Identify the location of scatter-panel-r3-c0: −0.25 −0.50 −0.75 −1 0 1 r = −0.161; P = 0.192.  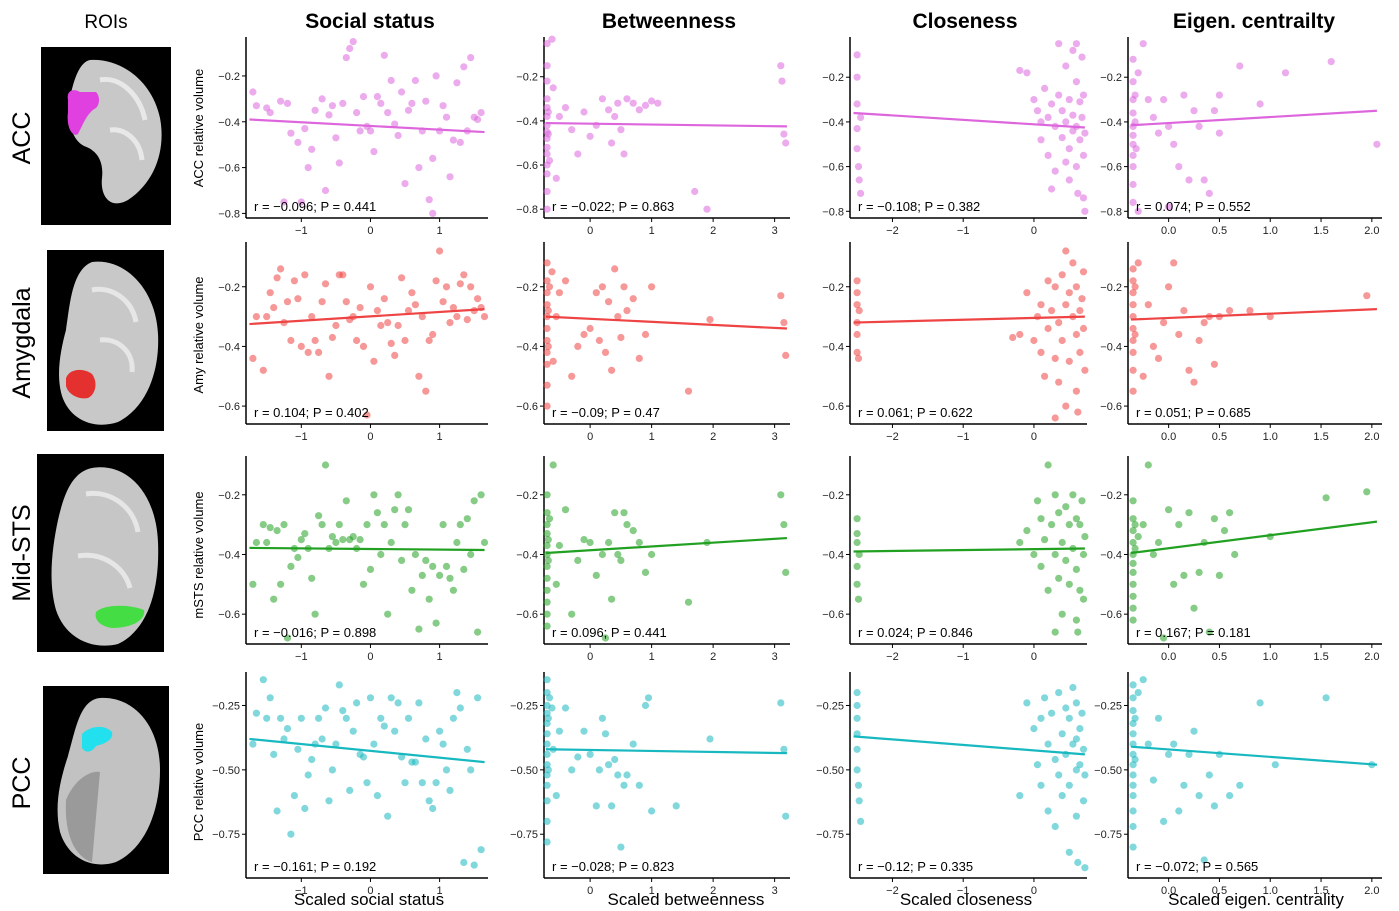
(350, 784).